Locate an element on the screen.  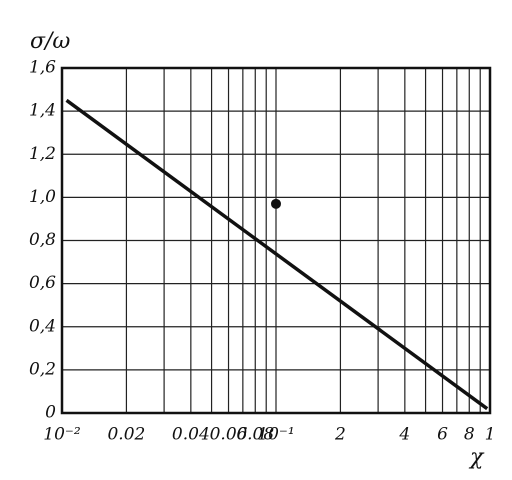
y-axis-label: σ/ω is located at coordinates (50, 41).